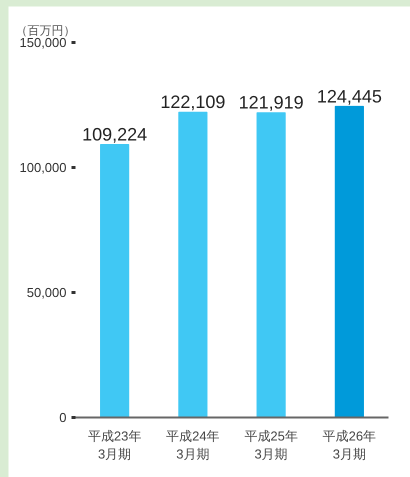 This screenshot has height=477, width=410. What do you see at coordinates (349, 96) in the screenshot?
I see `data-label: 124,445` at bounding box center [349, 96].